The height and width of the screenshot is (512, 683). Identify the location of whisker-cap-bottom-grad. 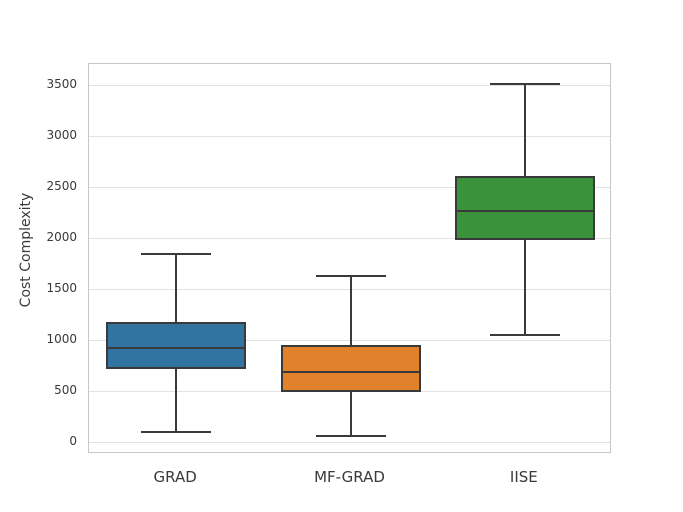
(176, 431).